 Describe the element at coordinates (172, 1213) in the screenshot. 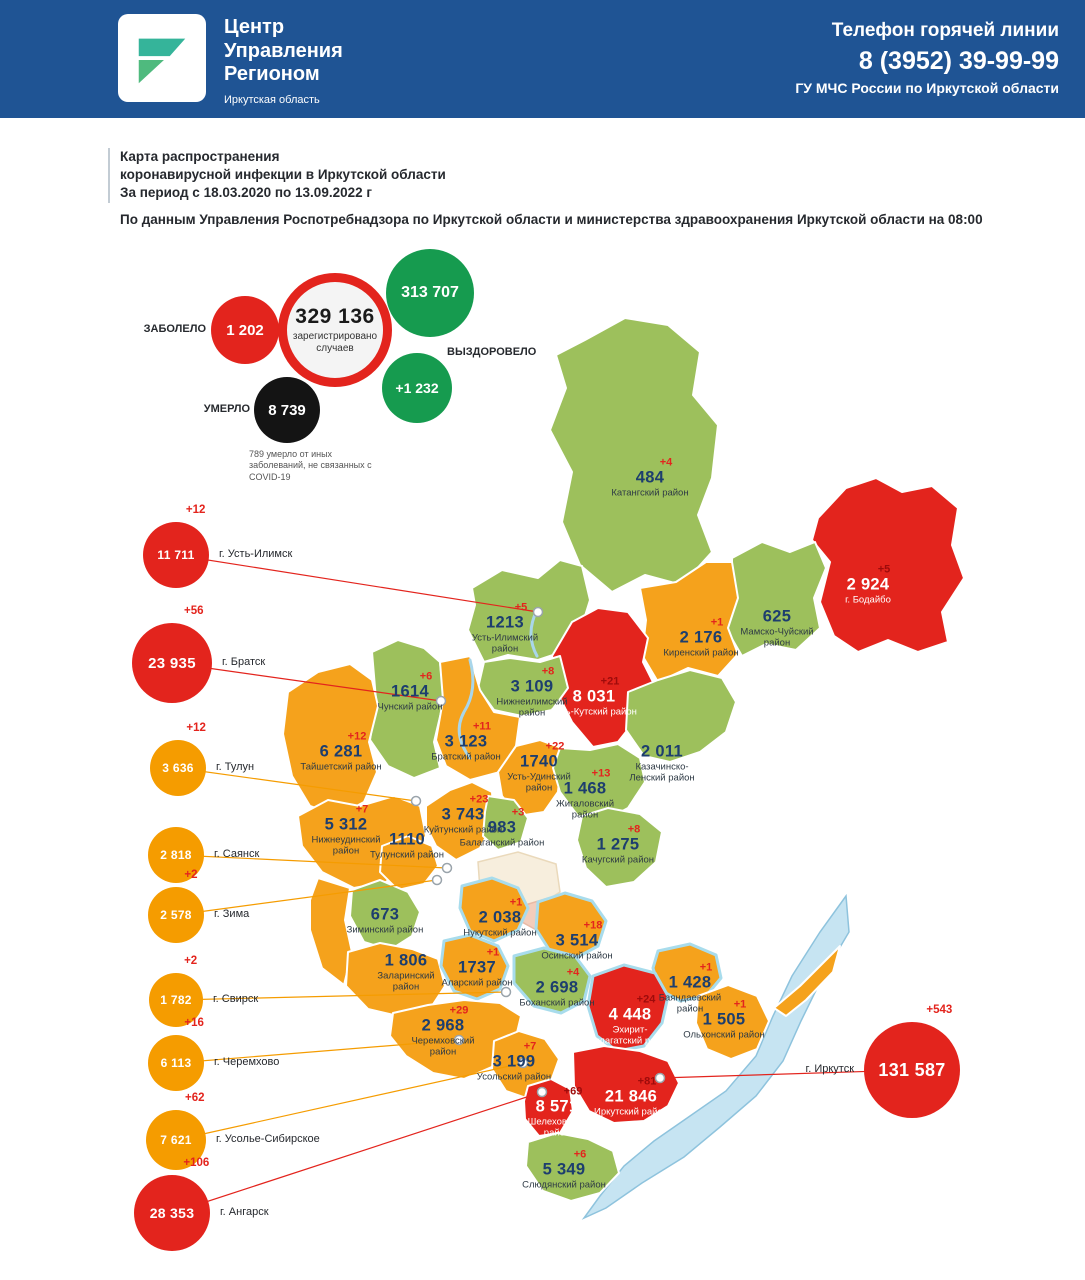

I see `city-stat-circle: 28 353` at that location.